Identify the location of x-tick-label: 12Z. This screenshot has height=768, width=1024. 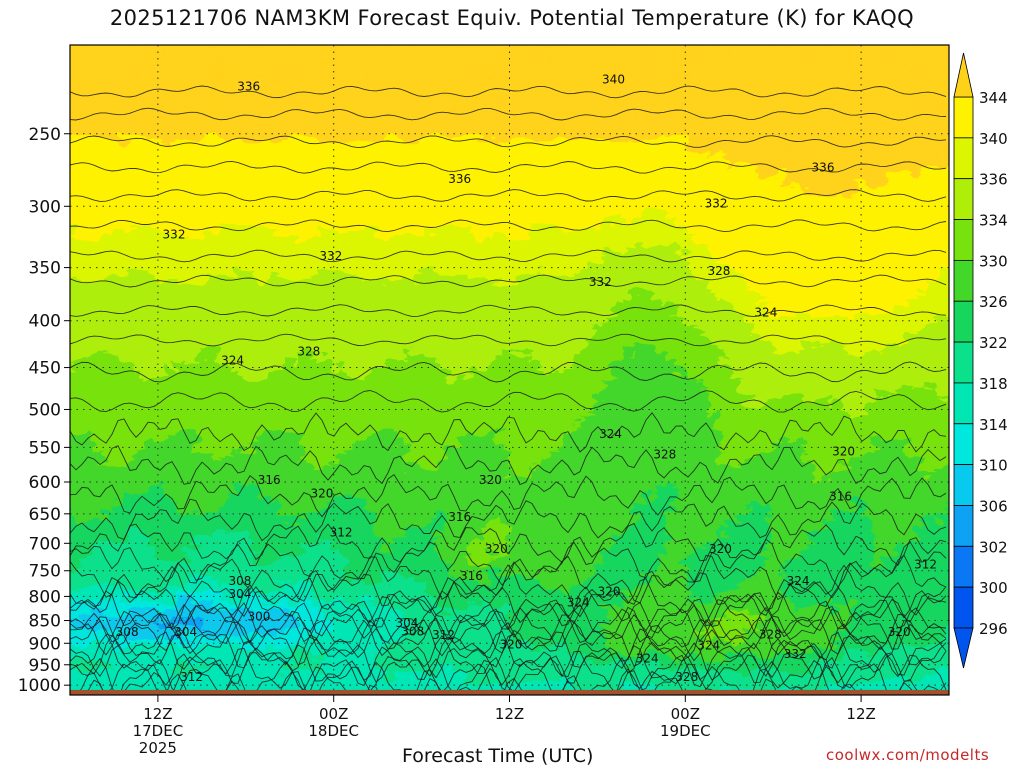
(157, 714).